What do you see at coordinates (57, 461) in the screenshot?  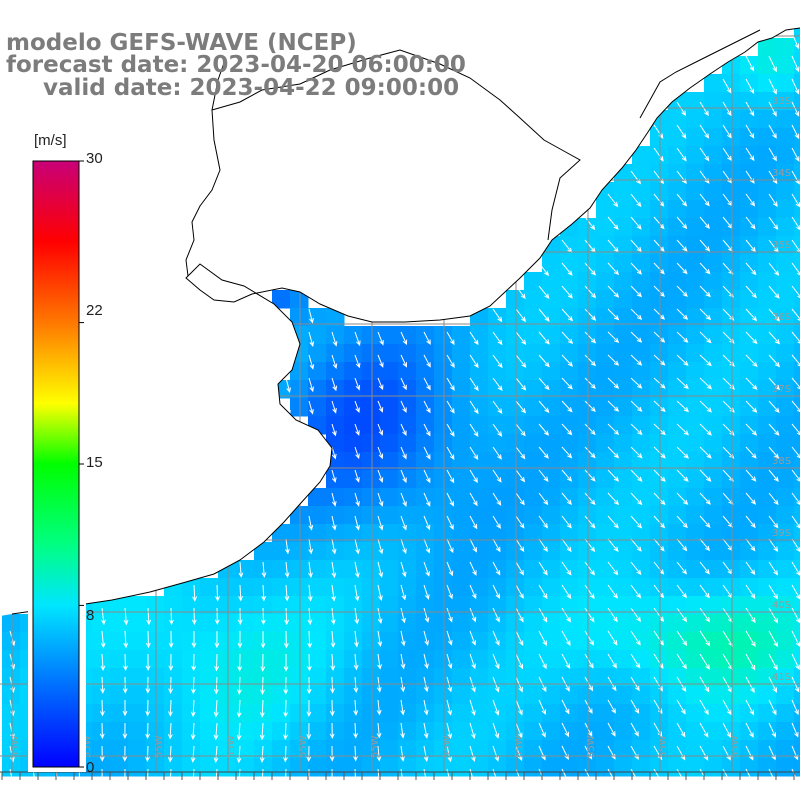 I see `colorbar` at bounding box center [57, 461].